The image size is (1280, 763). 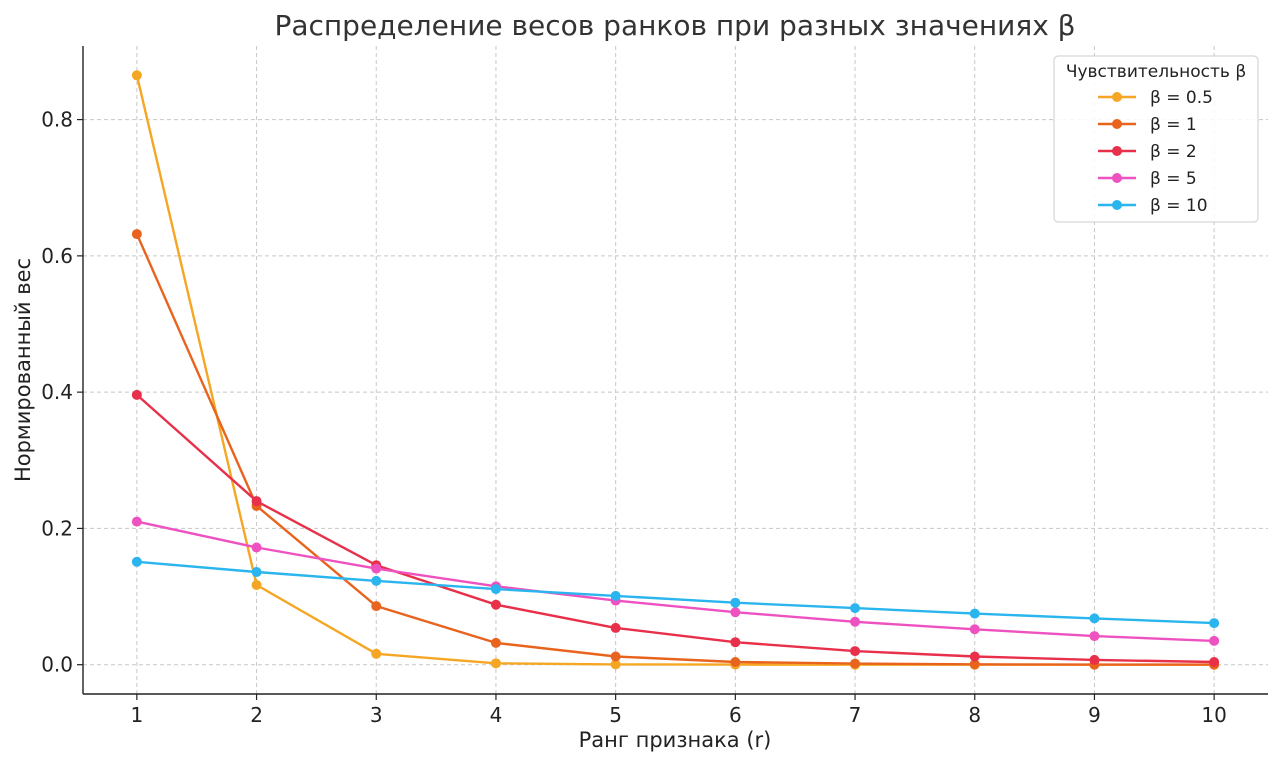 I want to click on x-tick-label: 3, so click(x=376, y=715).